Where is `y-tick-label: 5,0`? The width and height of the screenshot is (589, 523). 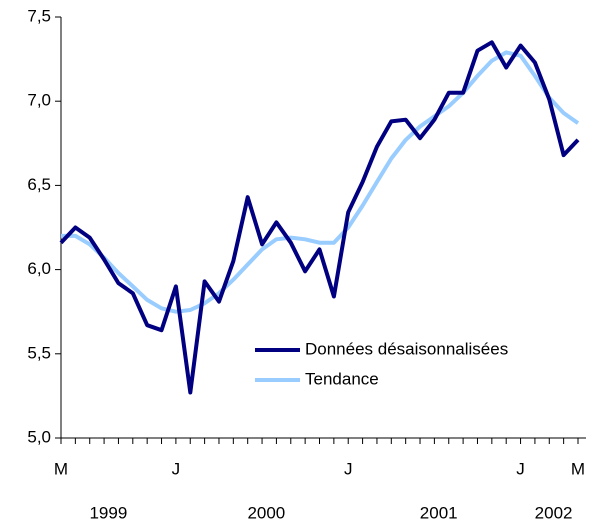
y-tick-label: 5,0 is located at coordinates (39, 436).